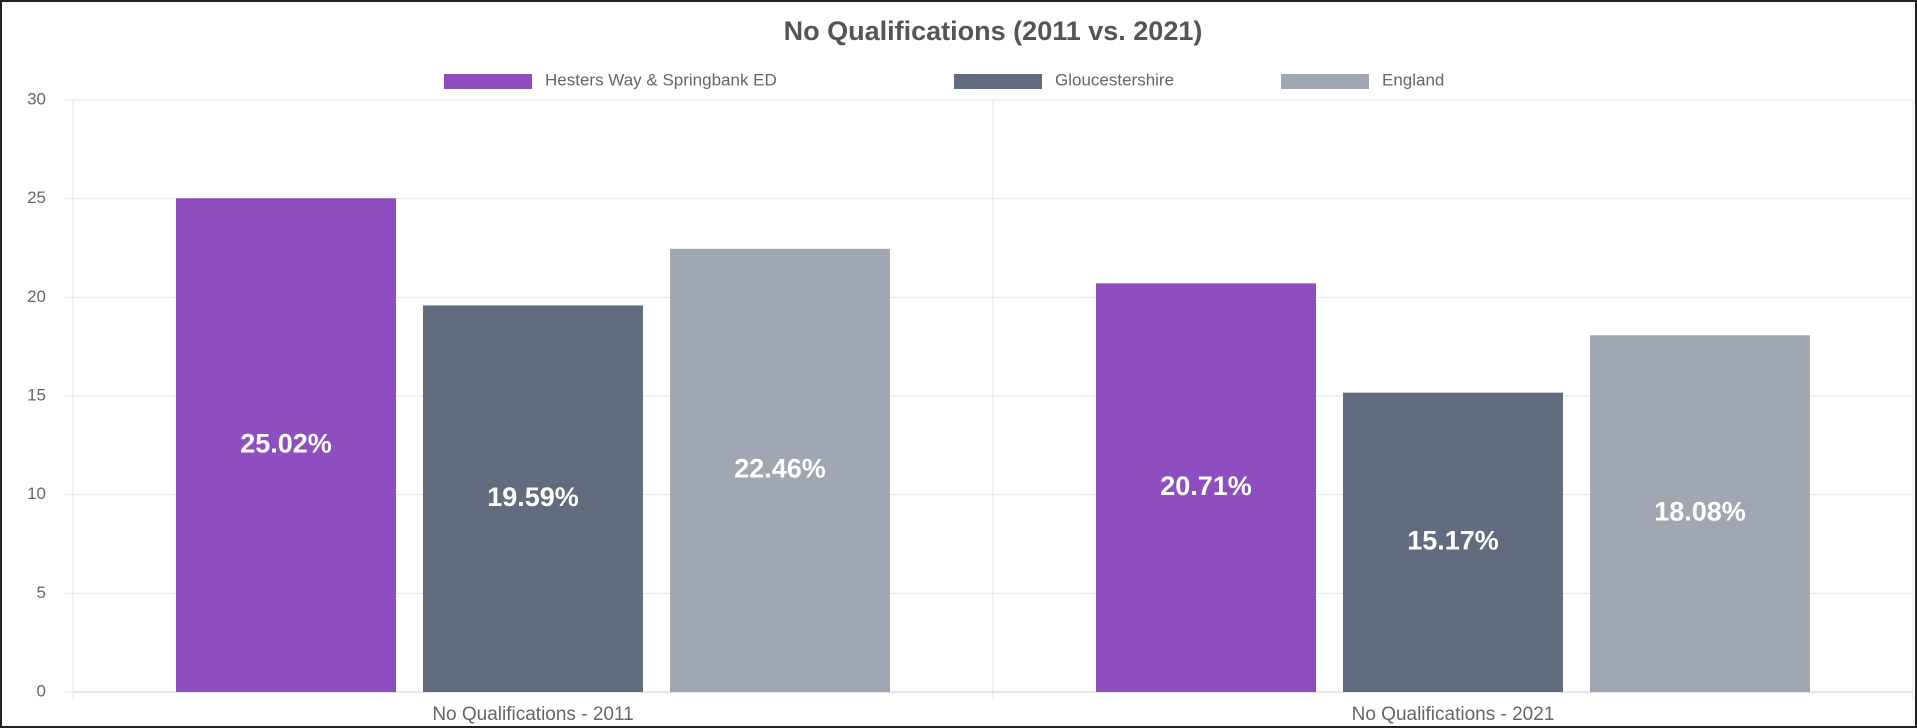  What do you see at coordinates (532, 714) in the screenshot?
I see `x-tick-label: No Qualifications - 2011` at bounding box center [532, 714].